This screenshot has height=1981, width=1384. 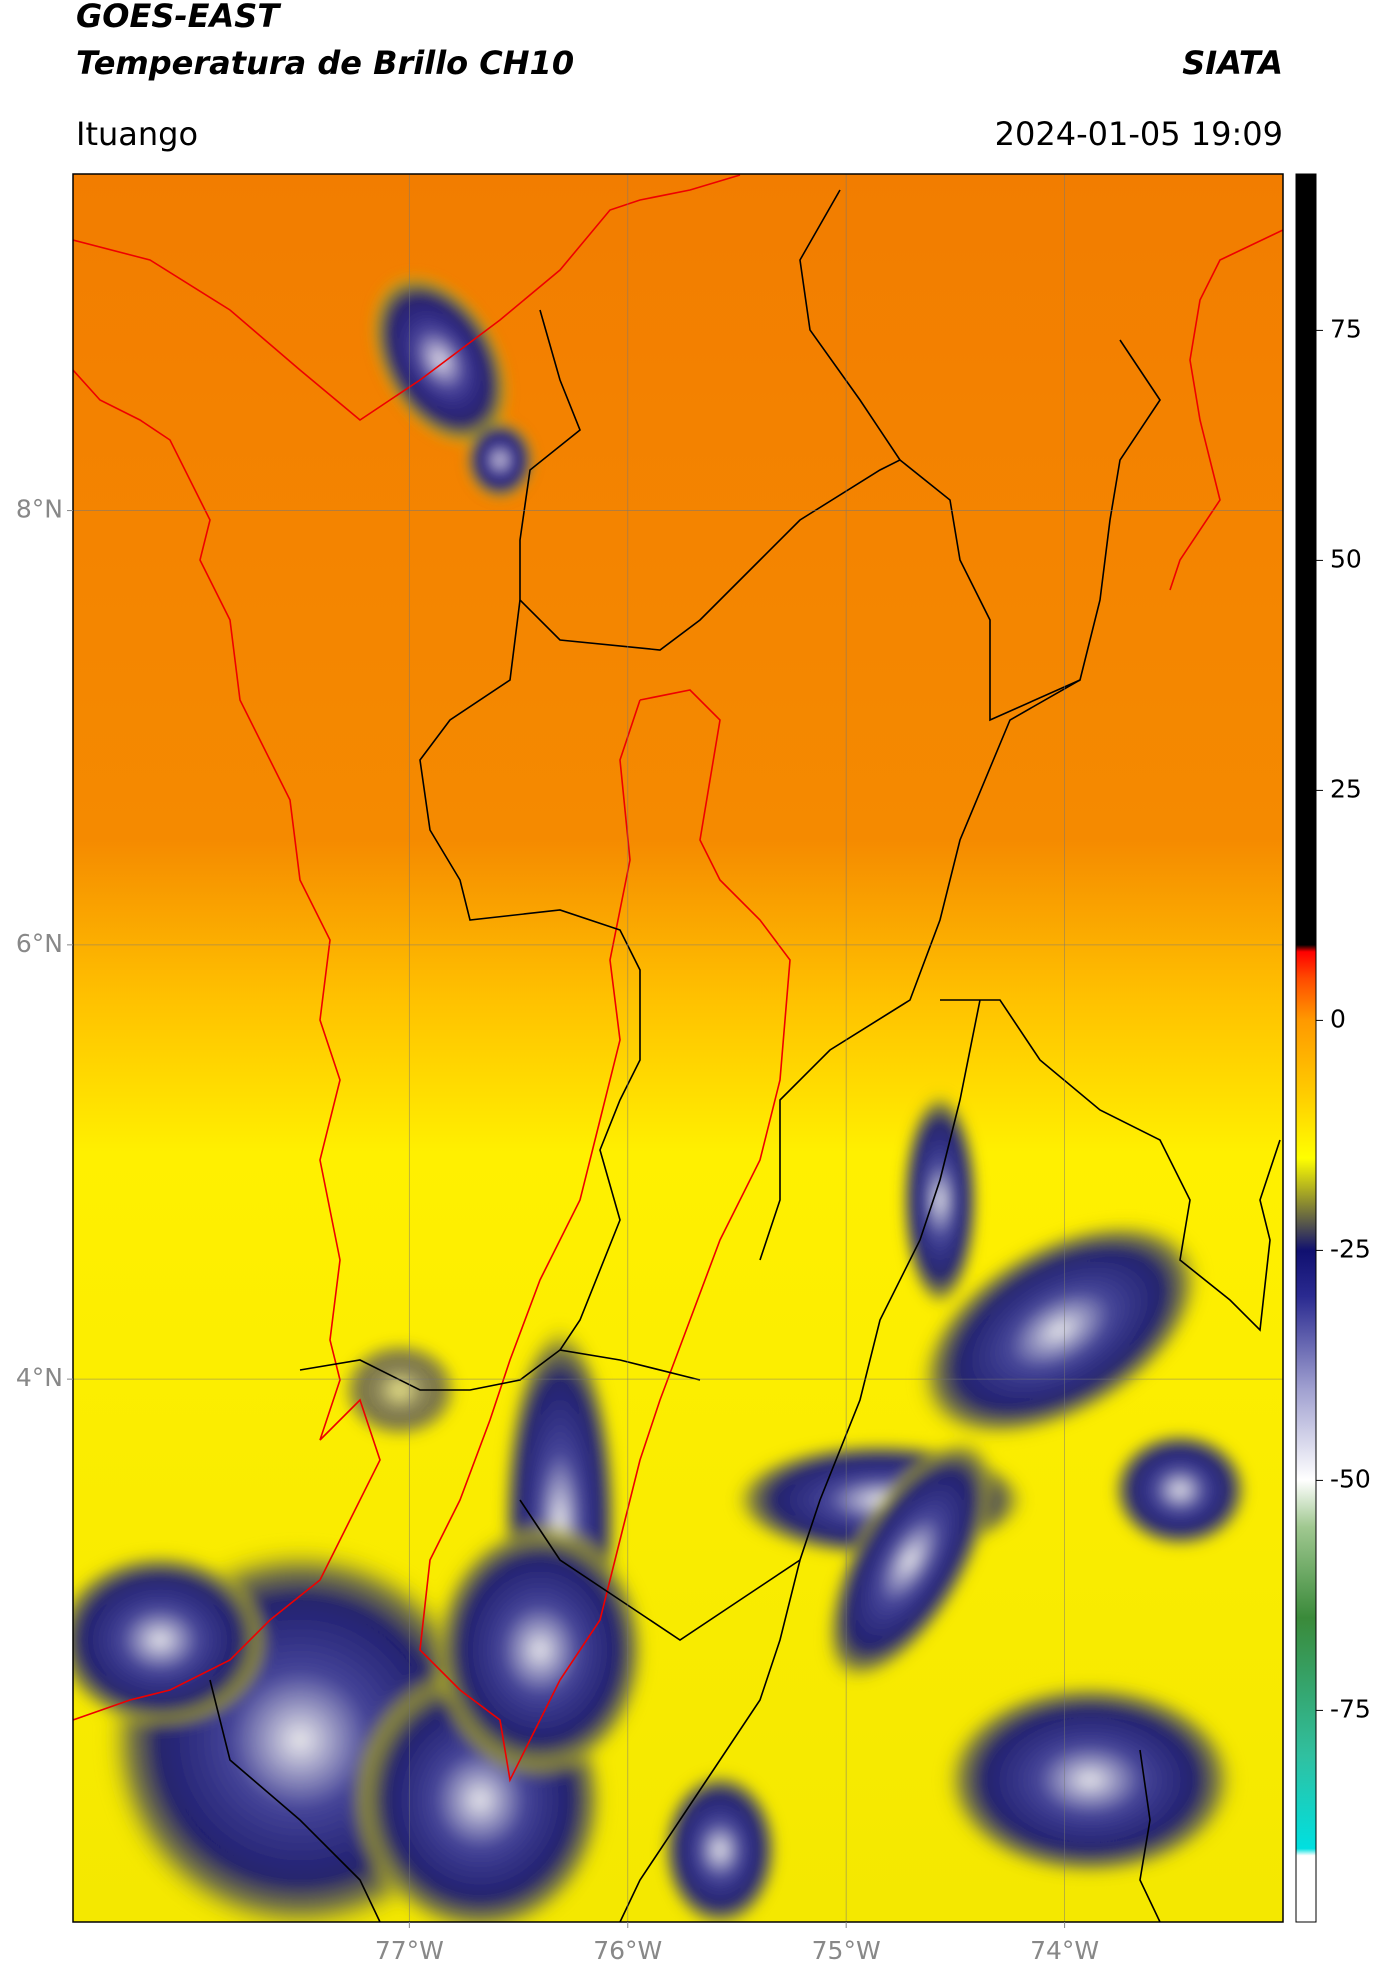 What do you see at coordinates (39, 1377) in the screenshot?
I see `y-tick-label: 4°N` at bounding box center [39, 1377].